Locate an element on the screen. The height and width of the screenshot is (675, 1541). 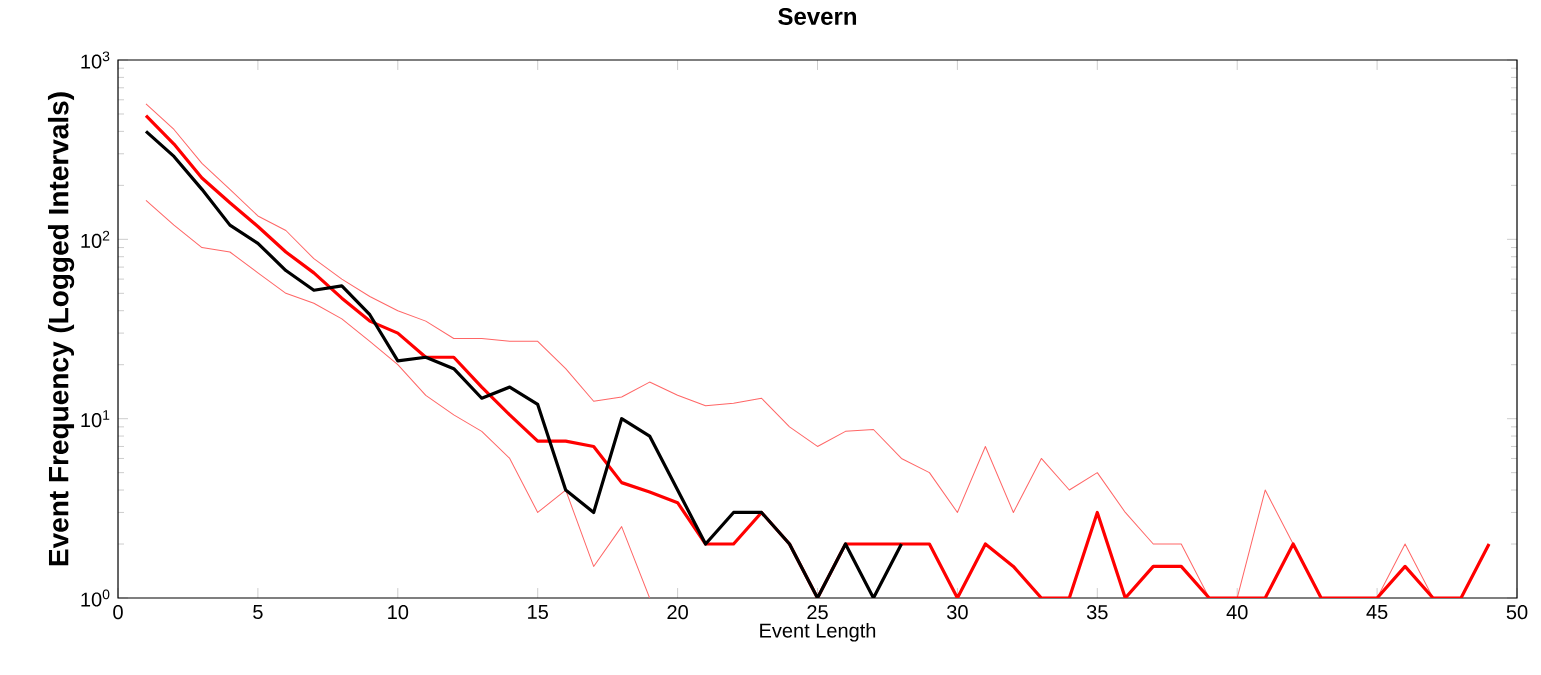
x-tick-label: 40 is located at coordinates (1237, 612).